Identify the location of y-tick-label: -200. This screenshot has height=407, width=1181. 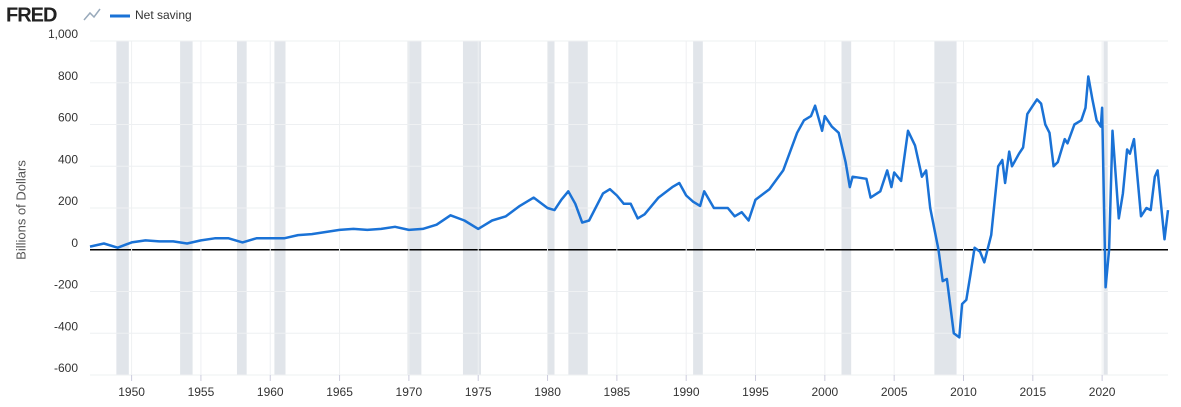
(66, 285).